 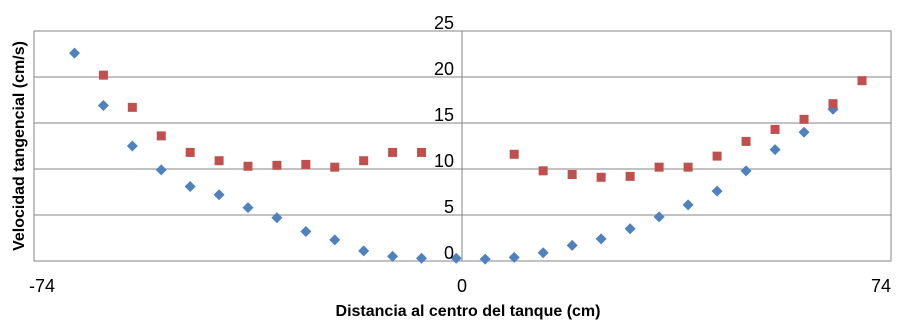 What do you see at coordinates (449, 207) in the screenshot?
I see `y-tick-label: 5` at bounding box center [449, 207].